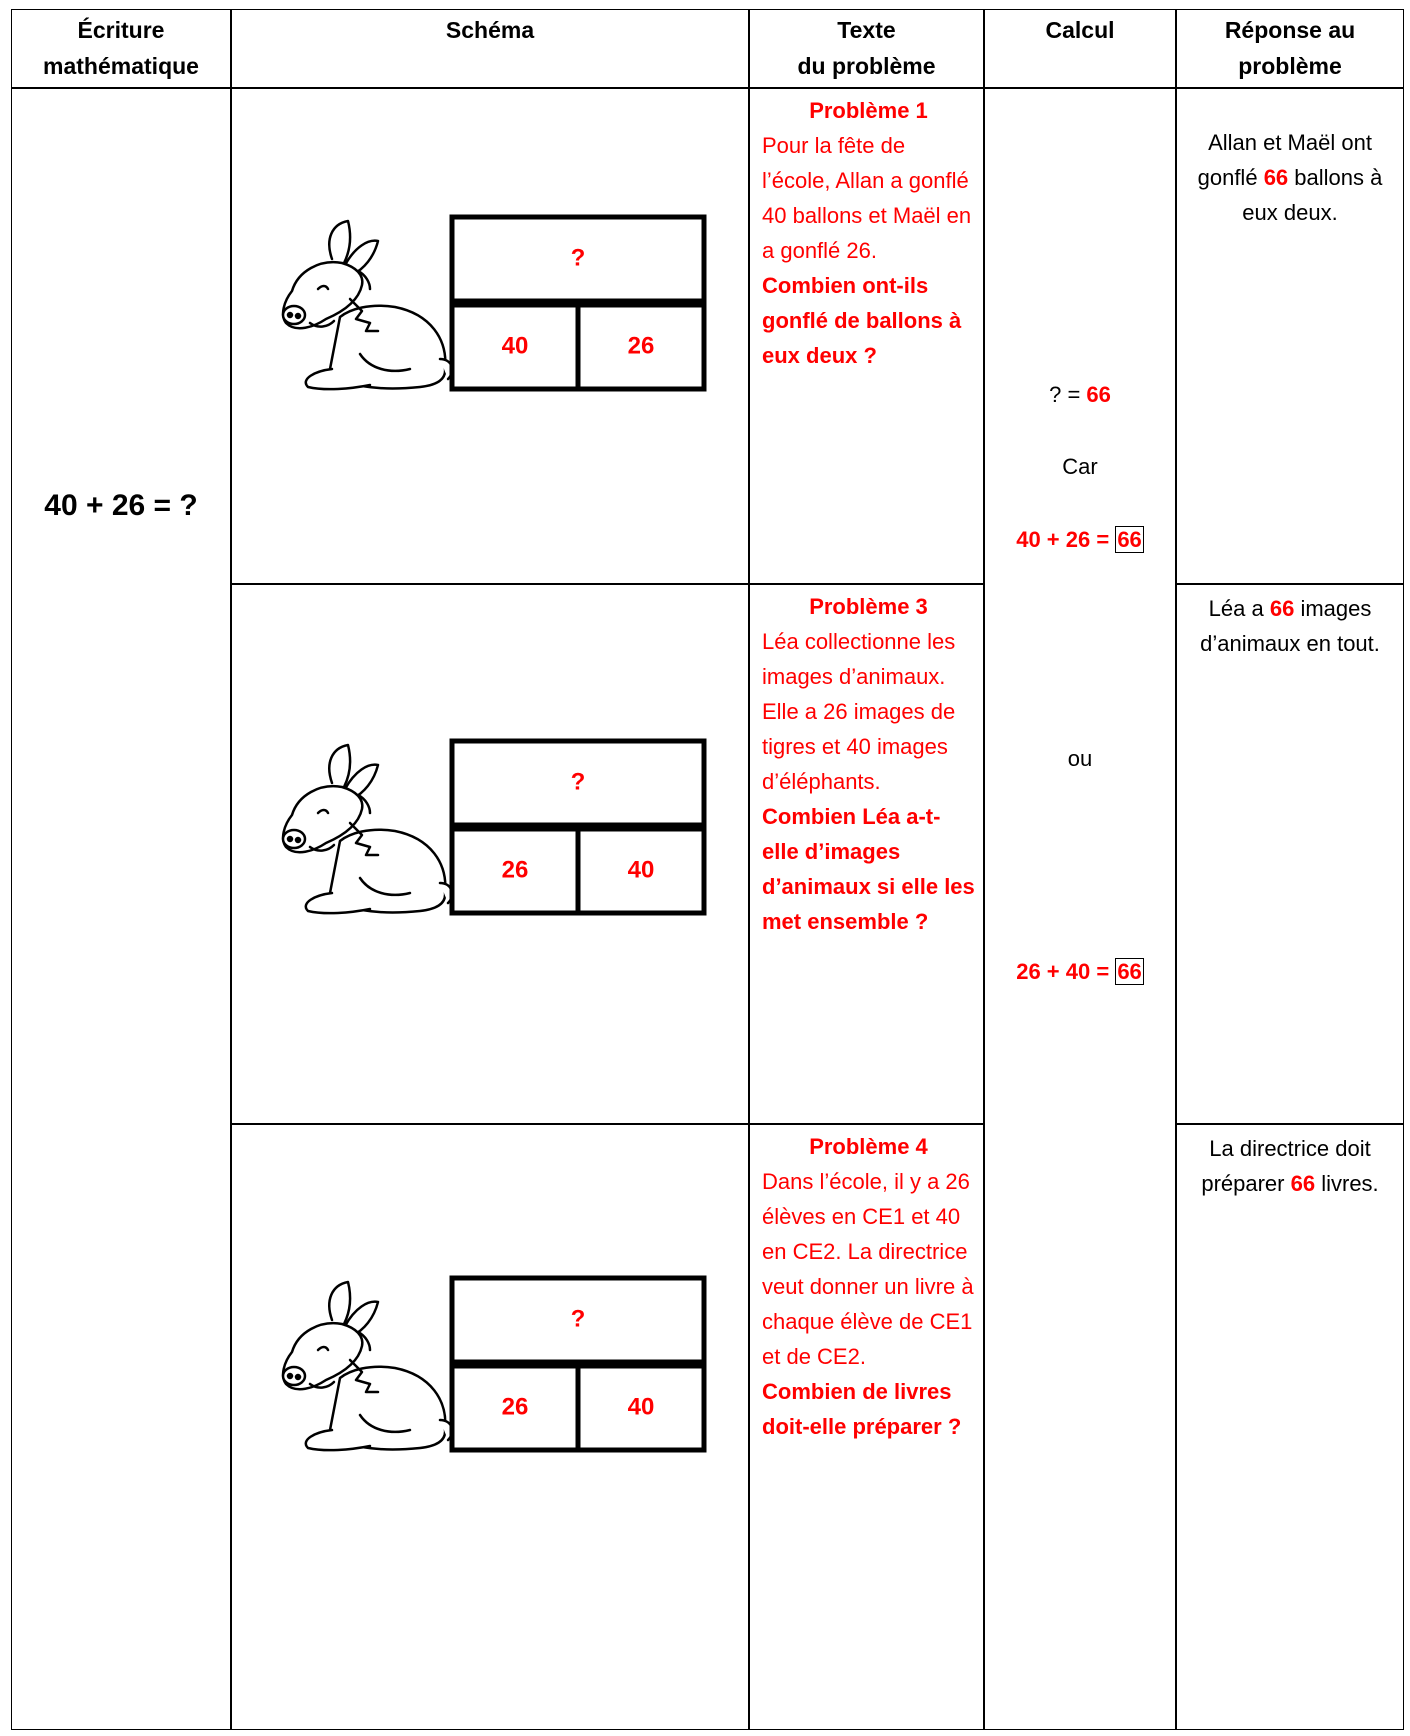 This screenshot has width=1410, height=1736. I want to click on calcul-line: ou, so click(1080, 758).